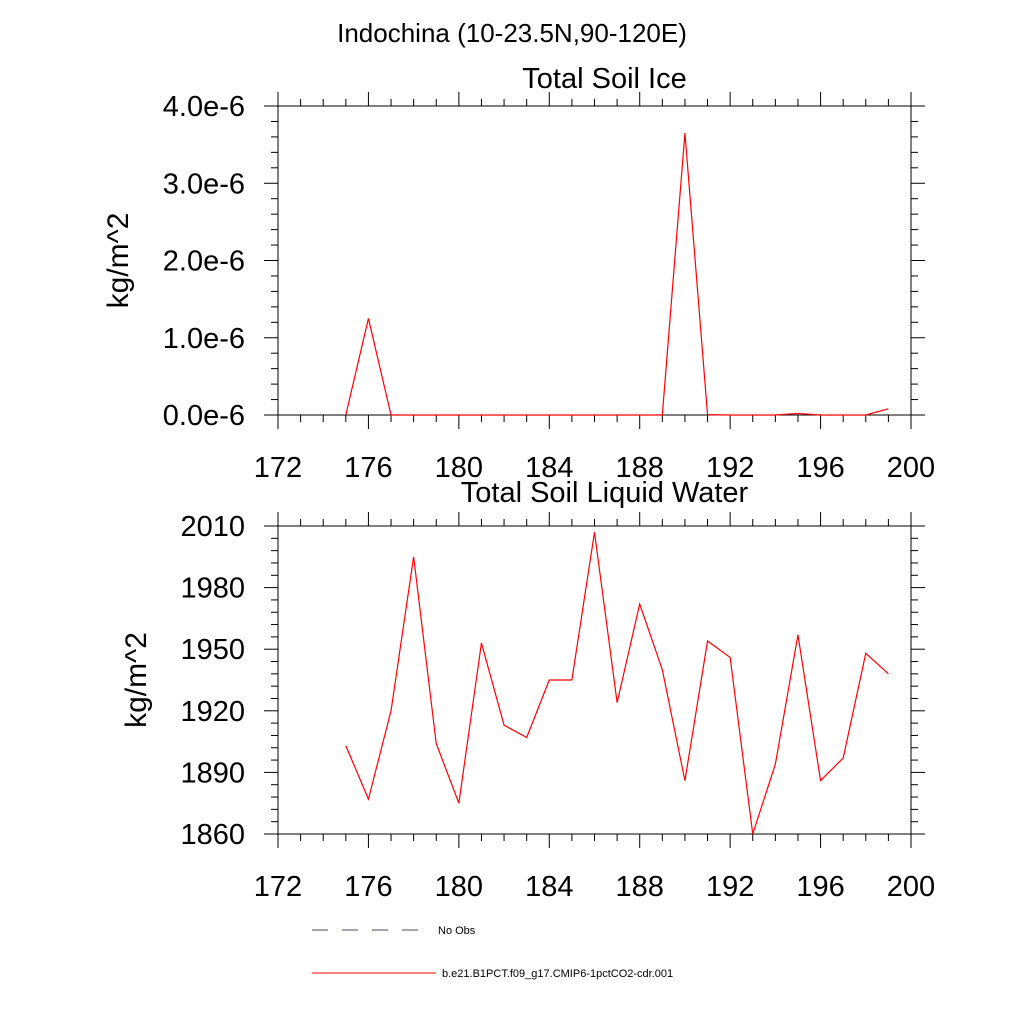 This screenshot has width=1024, height=1024. What do you see at coordinates (212, 650) in the screenshot?
I see `y-tick-label: 1950` at bounding box center [212, 650].